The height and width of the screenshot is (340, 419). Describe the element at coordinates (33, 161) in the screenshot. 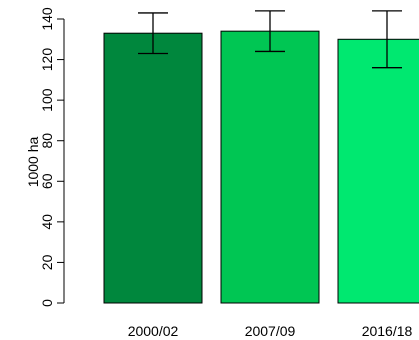

I see `y-axis-label: 1000 ha` at that location.